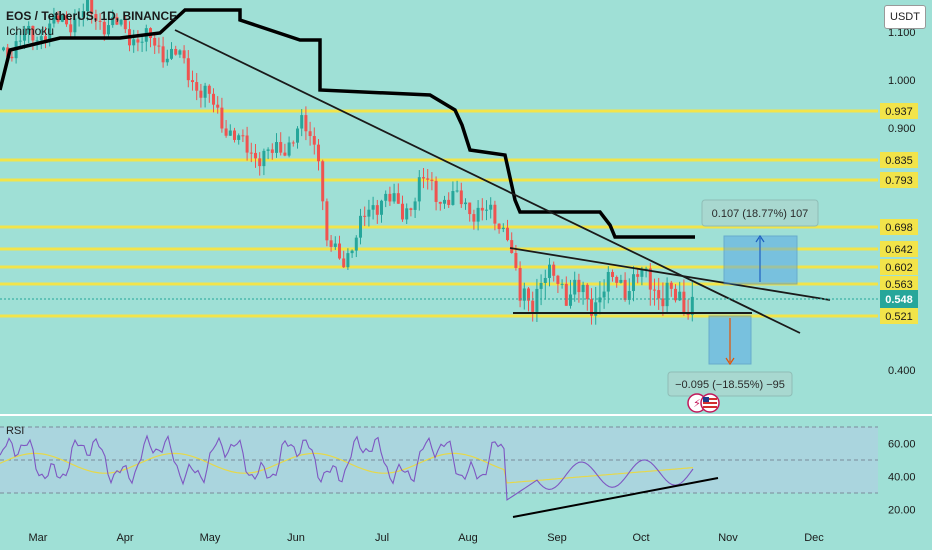 The height and width of the screenshot is (550, 932). I want to click on level-label: 0.793, so click(899, 181).